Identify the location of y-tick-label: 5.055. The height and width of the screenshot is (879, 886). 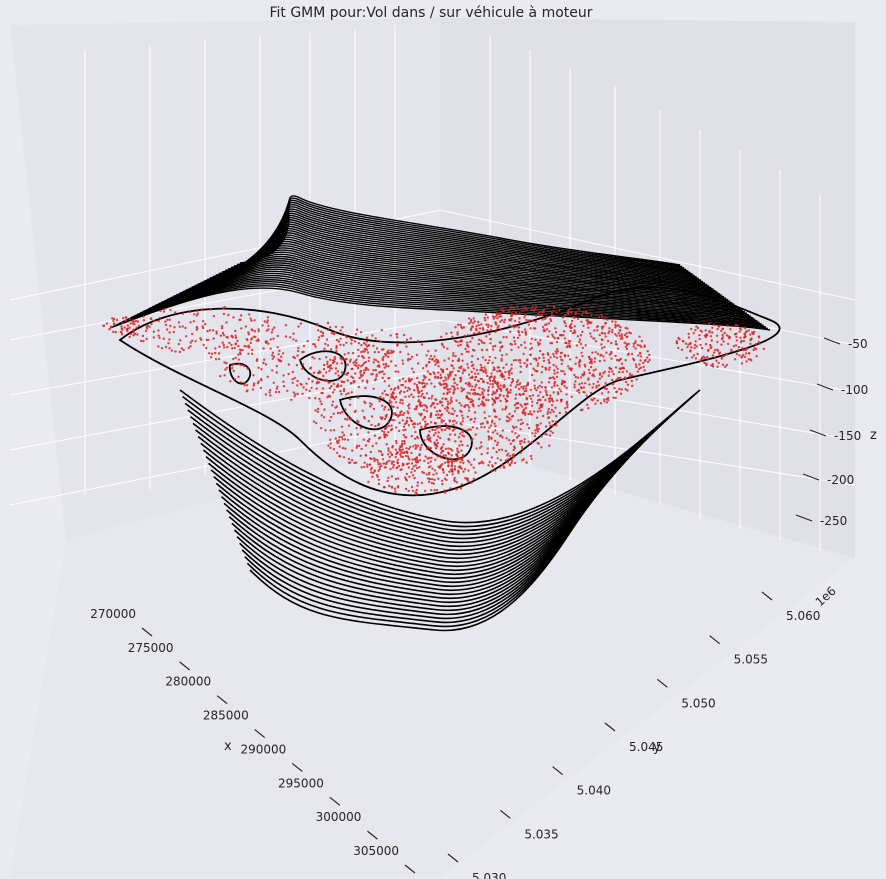
(751, 660).